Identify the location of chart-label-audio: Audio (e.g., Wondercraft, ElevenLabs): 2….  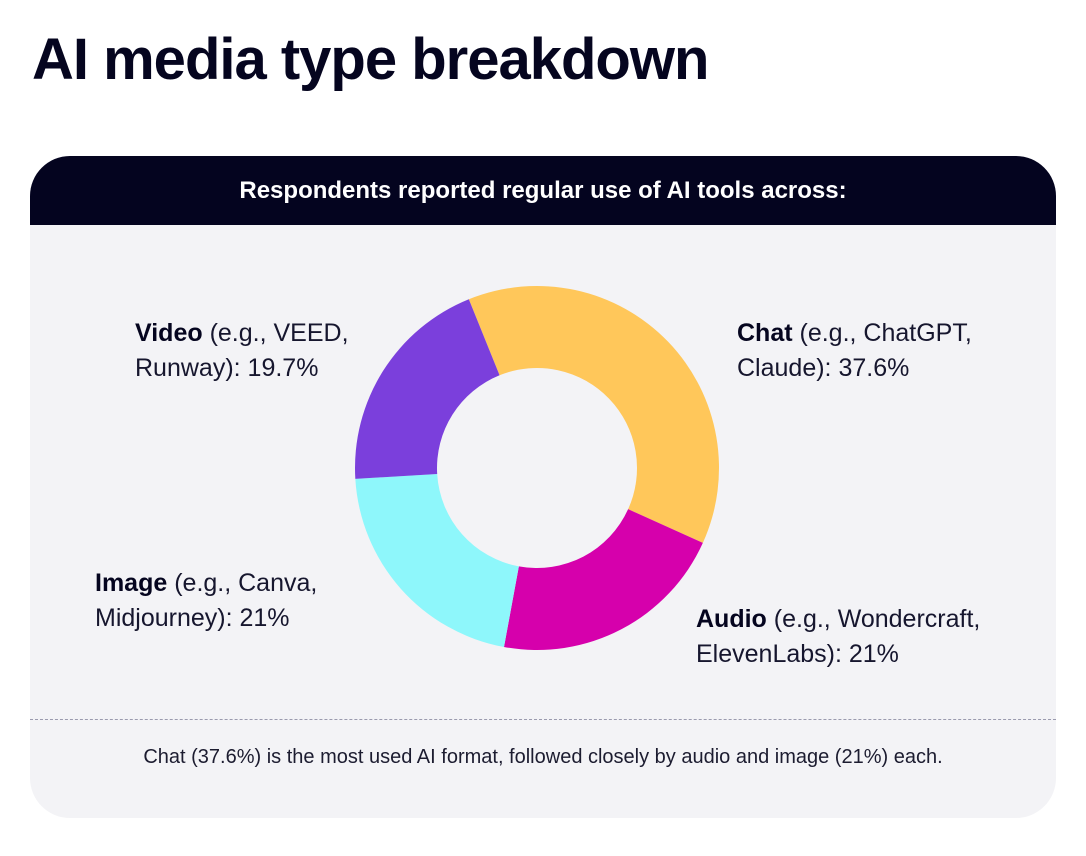
(838, 637).